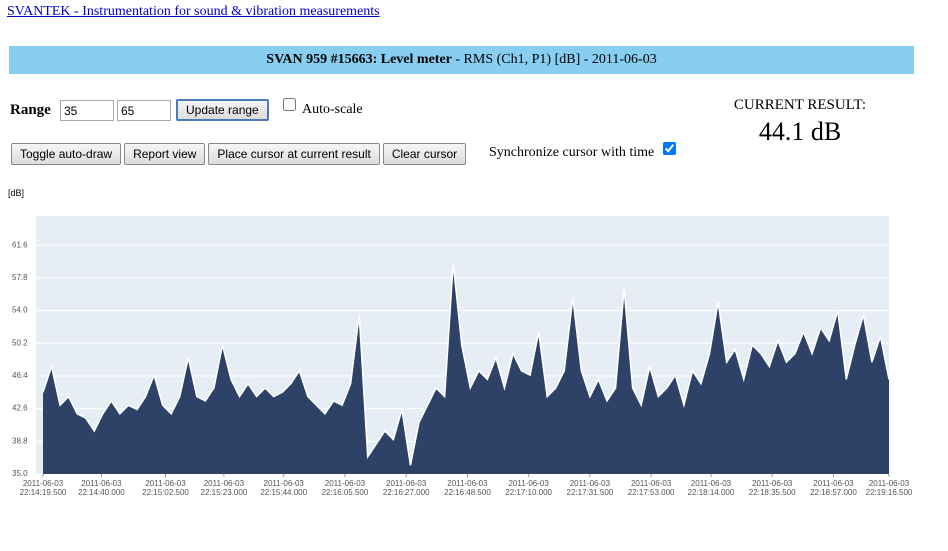 The height and width of the screenshot is (551, 948). Describe the element at coordinates (772, 488) in the screenshot. I see `x-tick-label: 2011-06-03 22:18:35.500` at that location.